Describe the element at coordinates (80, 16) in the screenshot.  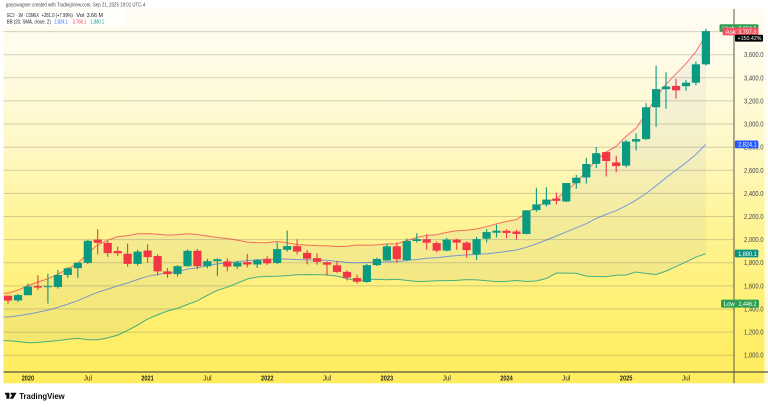
I see `svg-text: Vol` at that location.